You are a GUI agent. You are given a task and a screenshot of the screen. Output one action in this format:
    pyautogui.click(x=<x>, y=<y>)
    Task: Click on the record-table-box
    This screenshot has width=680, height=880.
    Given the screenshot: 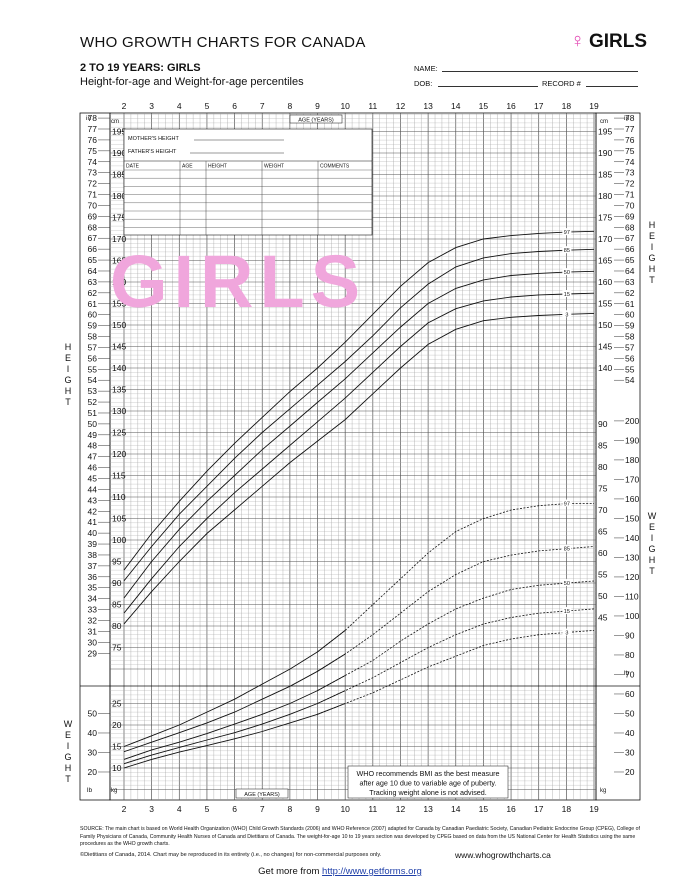 What is the action you would take?
    pyautogui.click(x=248, y=182)
    